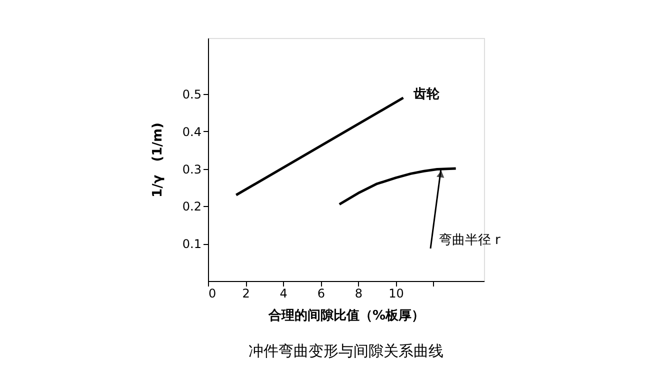  What do you see at coordinates (158, 160) in the screenshot?
I see `y-axis-title: 1/γ (1/m)` at bounding box center [158, 160].